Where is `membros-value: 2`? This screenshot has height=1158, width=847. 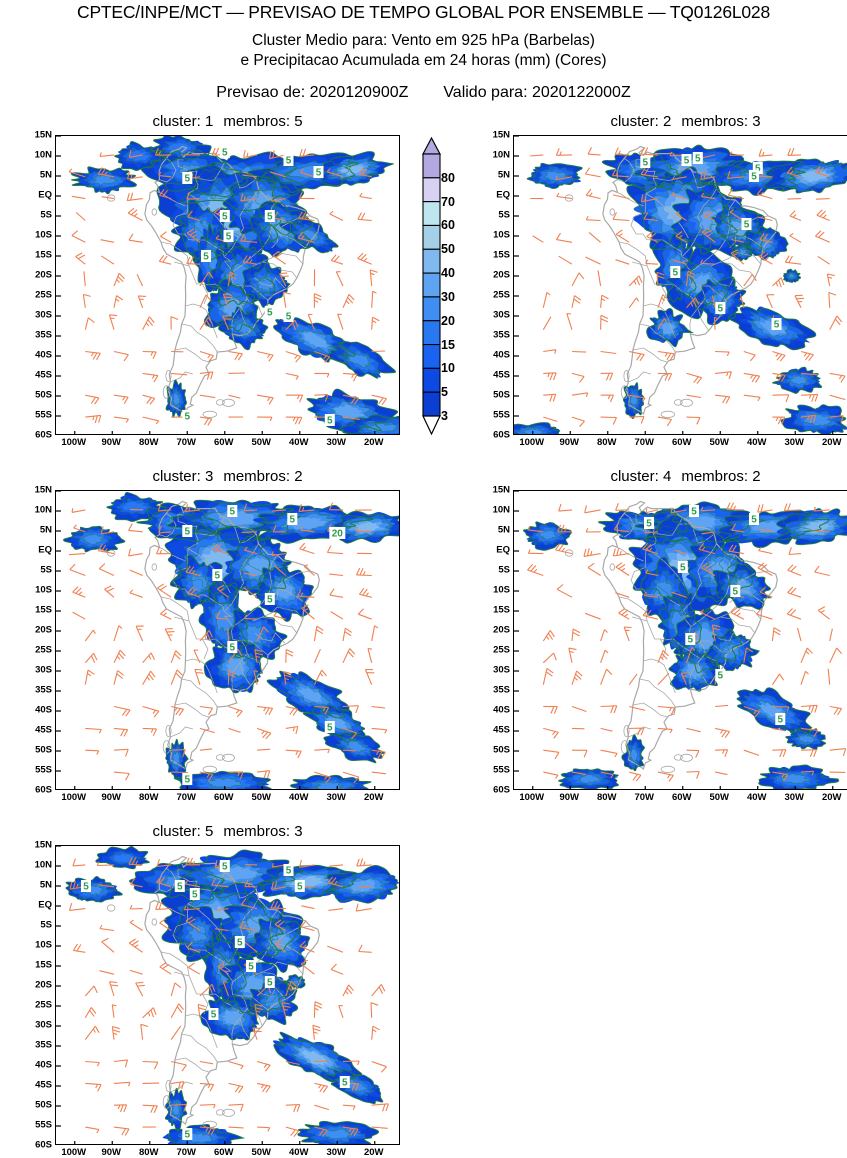
membros-value: 2 is located at coordinates (756, 476).